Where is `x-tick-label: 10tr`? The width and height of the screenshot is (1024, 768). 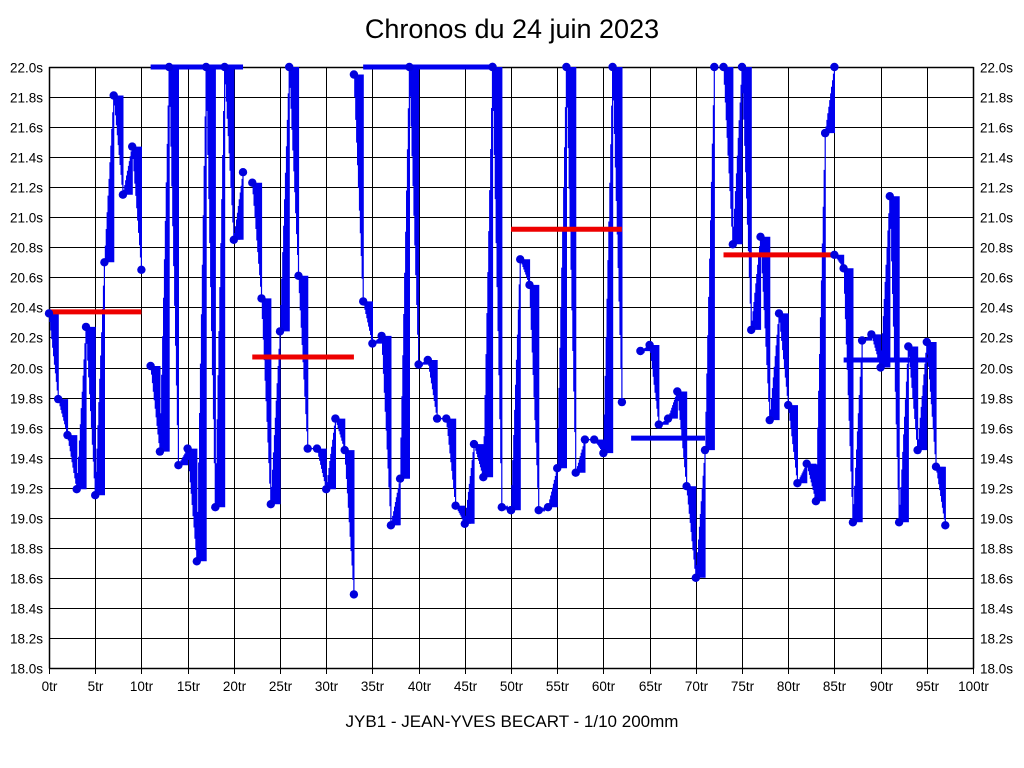
x-tick-label: 10tr is located at coordinates (142, 686).